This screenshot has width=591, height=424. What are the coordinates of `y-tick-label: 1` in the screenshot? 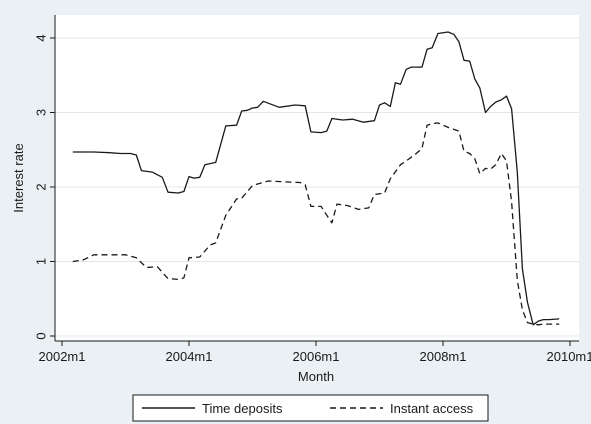 It's located at (41, 261).